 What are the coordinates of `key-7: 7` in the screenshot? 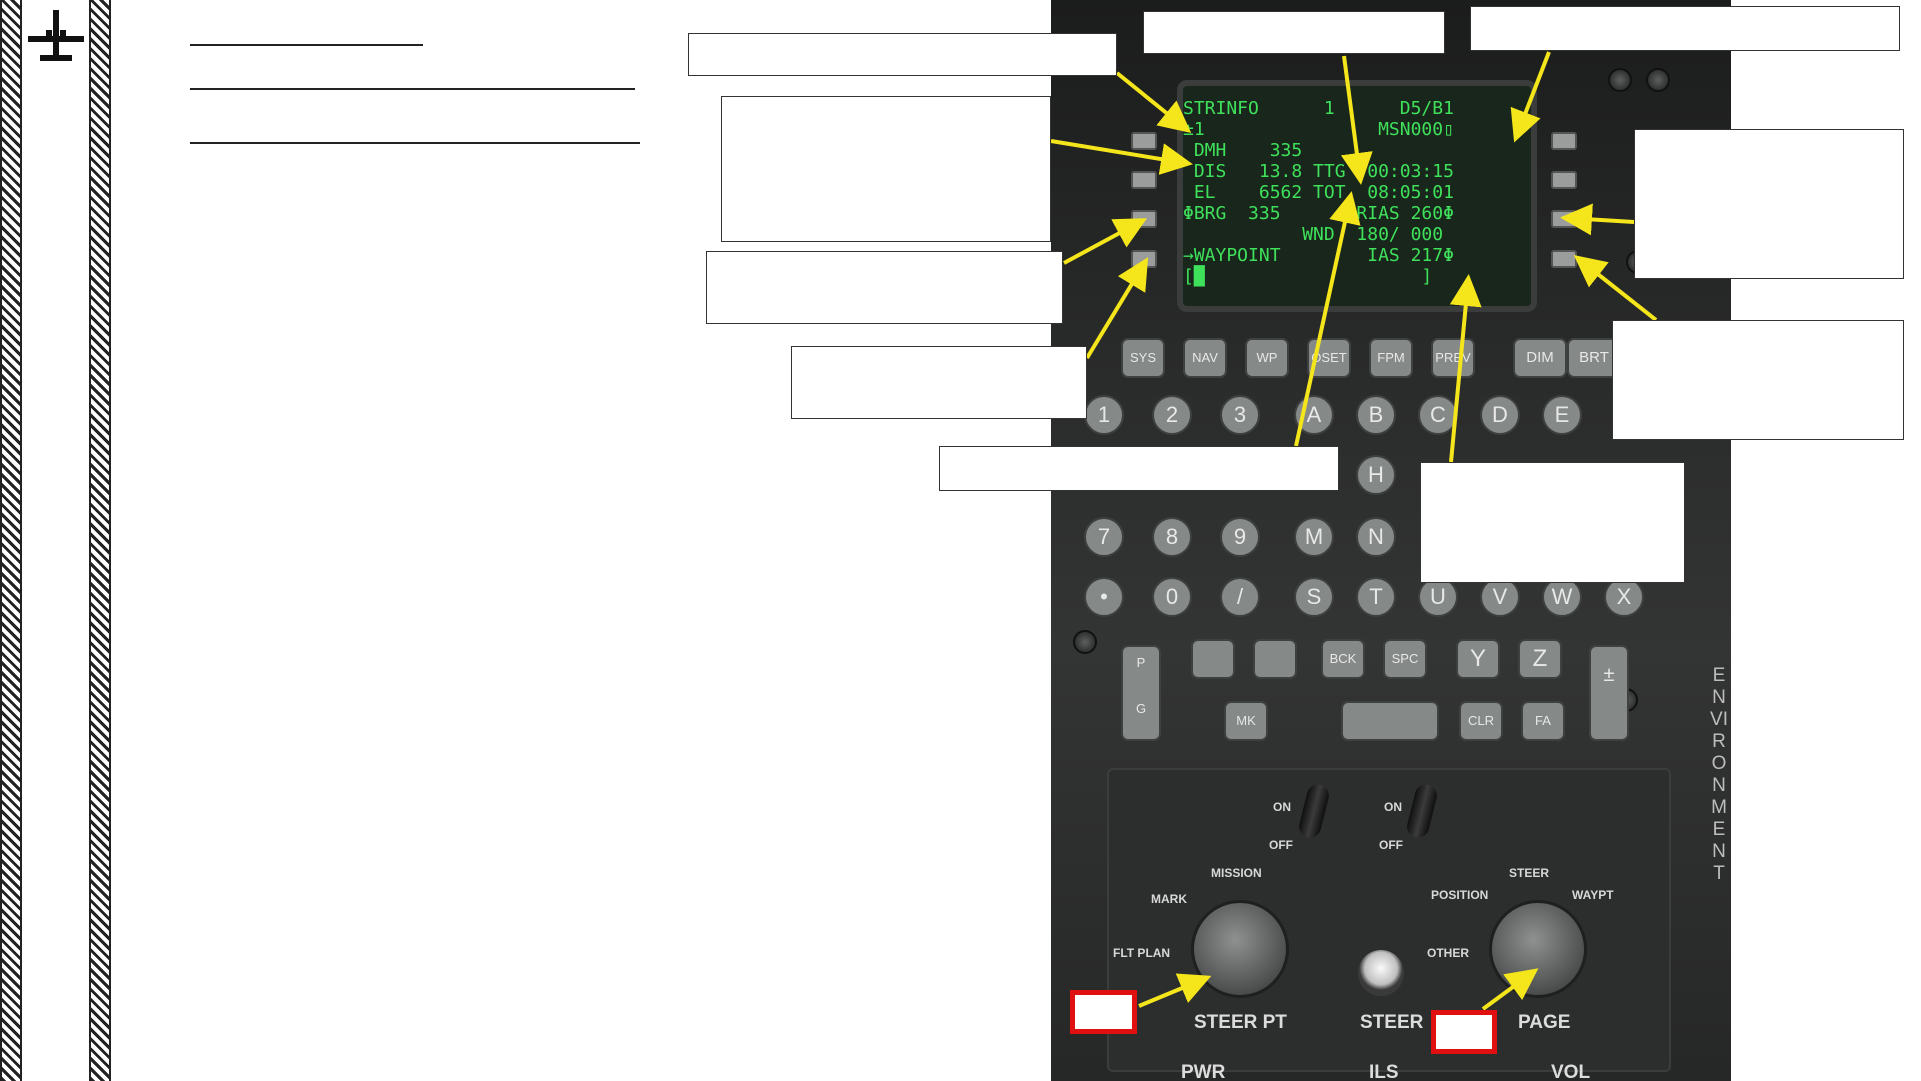 It's located at (1104, 537).